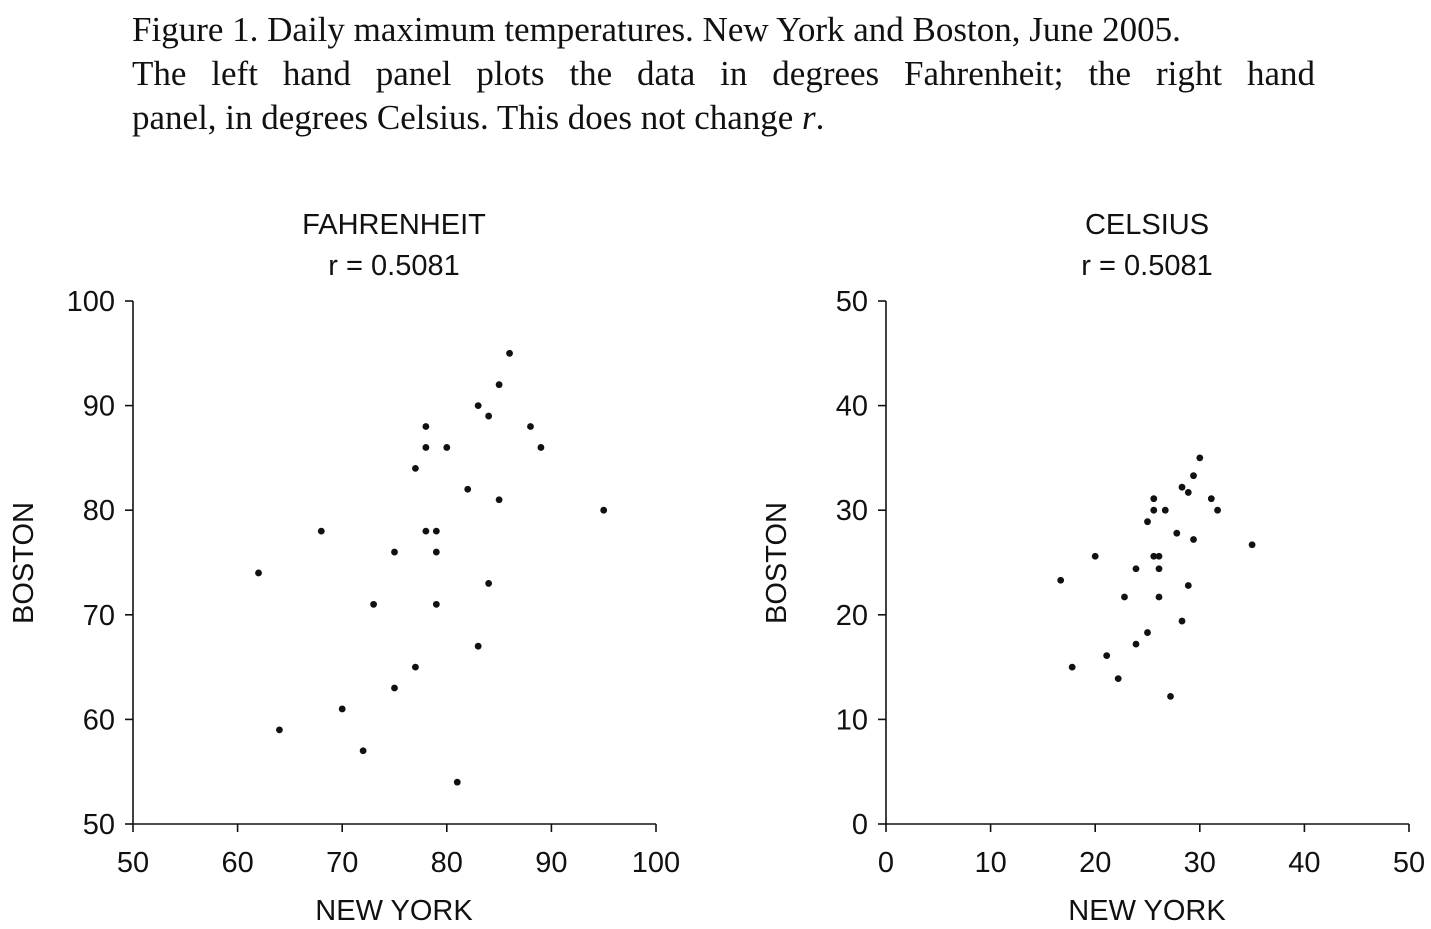  I want to click on y-tick-label: 0, so click(860, 825).